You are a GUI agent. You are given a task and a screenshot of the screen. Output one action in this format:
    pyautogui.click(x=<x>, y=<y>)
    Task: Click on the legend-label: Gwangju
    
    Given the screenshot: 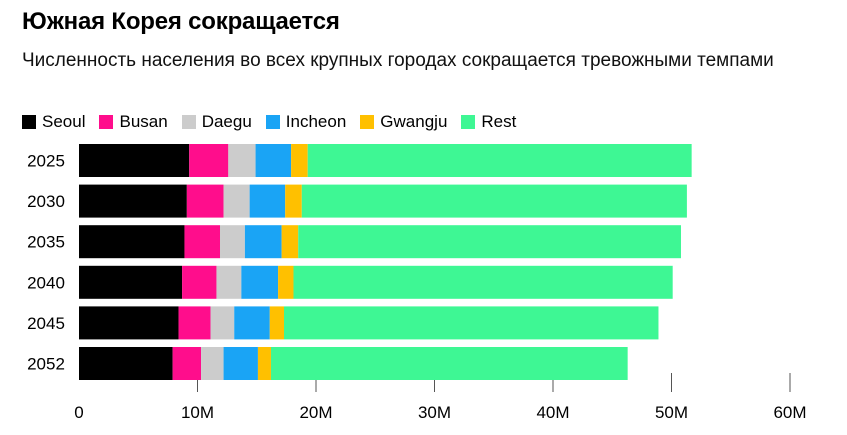 What is the action you would take?
    pyautogui.click(x=414, y=121)
    